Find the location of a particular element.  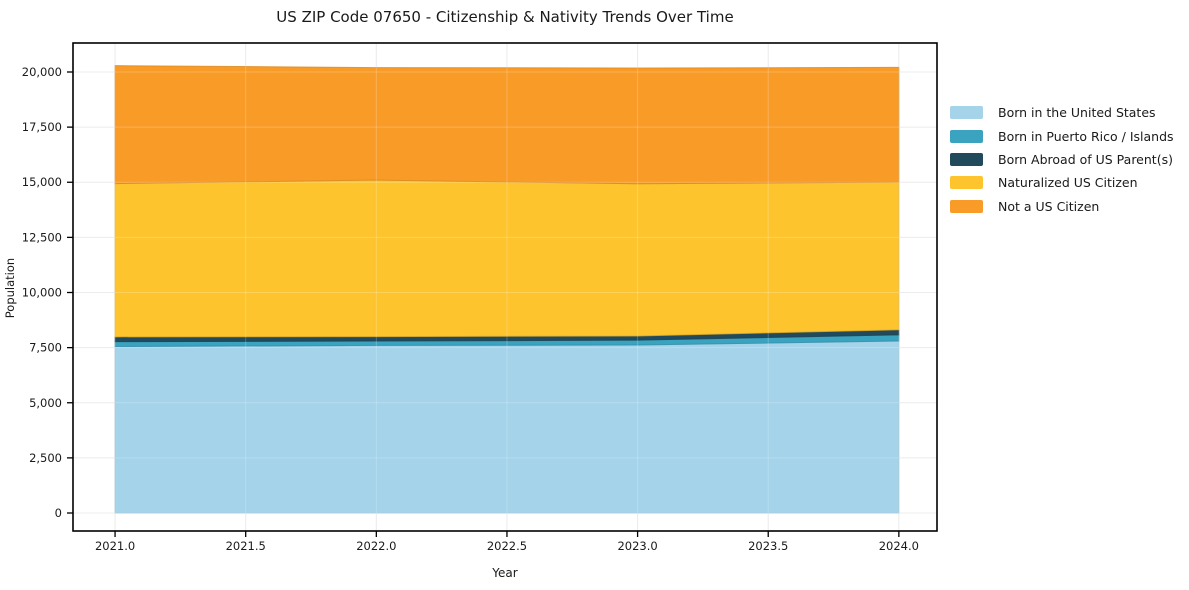

legend-label: Born in the United States is located at coordinates (1077, 113).